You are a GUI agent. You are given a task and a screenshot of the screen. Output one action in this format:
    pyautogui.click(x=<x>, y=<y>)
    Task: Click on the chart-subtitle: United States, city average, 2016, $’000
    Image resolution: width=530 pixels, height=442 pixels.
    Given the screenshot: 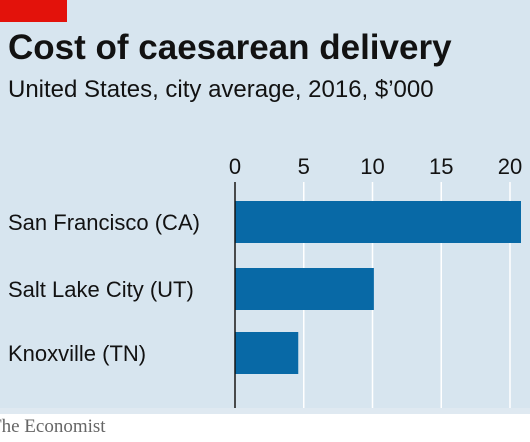 What is the action you would take?
    pyautogui.click(x=221, y=89)
    